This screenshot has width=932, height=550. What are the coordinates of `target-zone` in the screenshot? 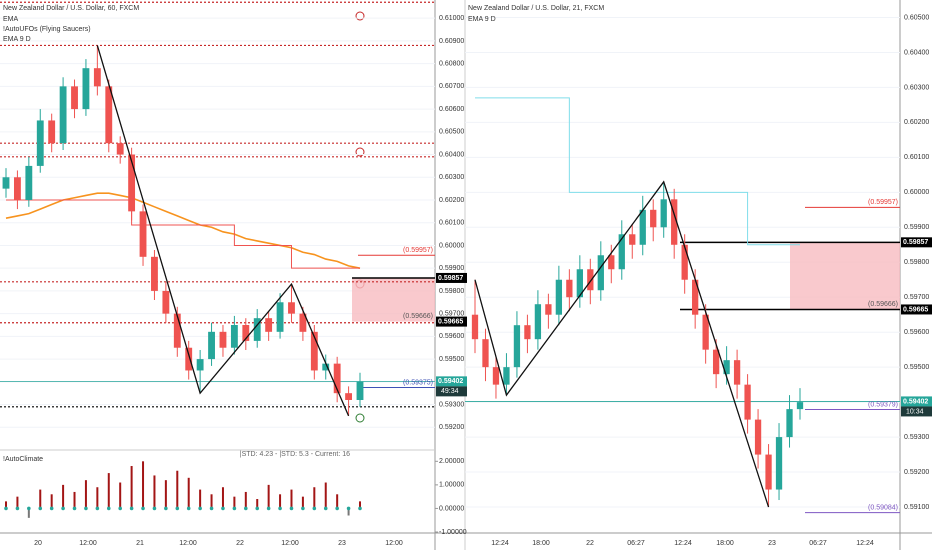 It's located at (393, 299).